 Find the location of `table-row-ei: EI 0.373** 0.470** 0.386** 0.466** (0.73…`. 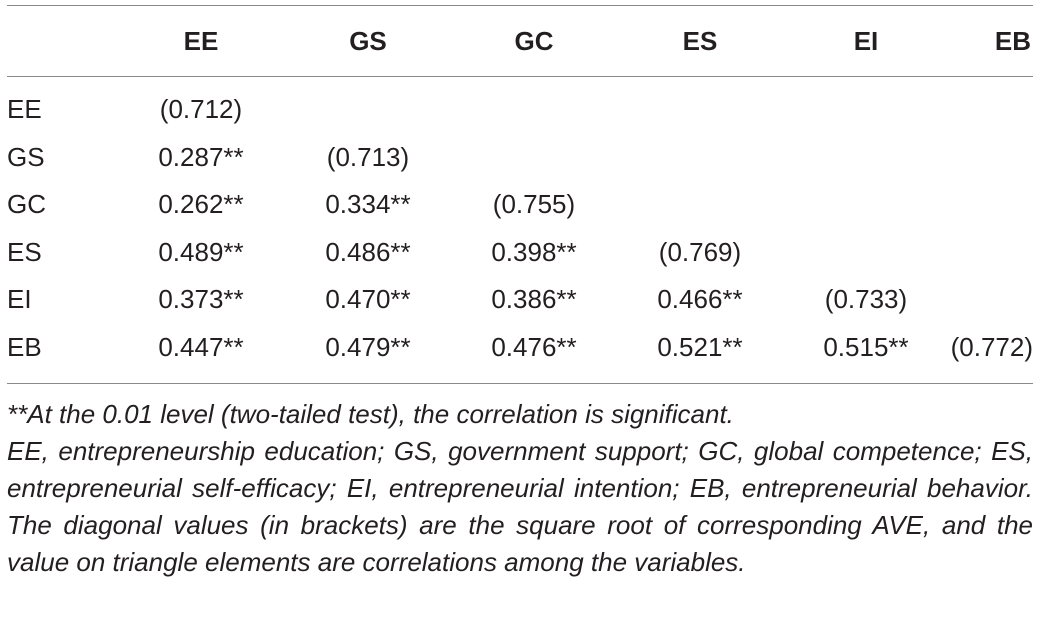

table-row-ei: EI 0.373** 0.470** 0.386** 0.466** (0.73… is located at coordinates (520, 300).